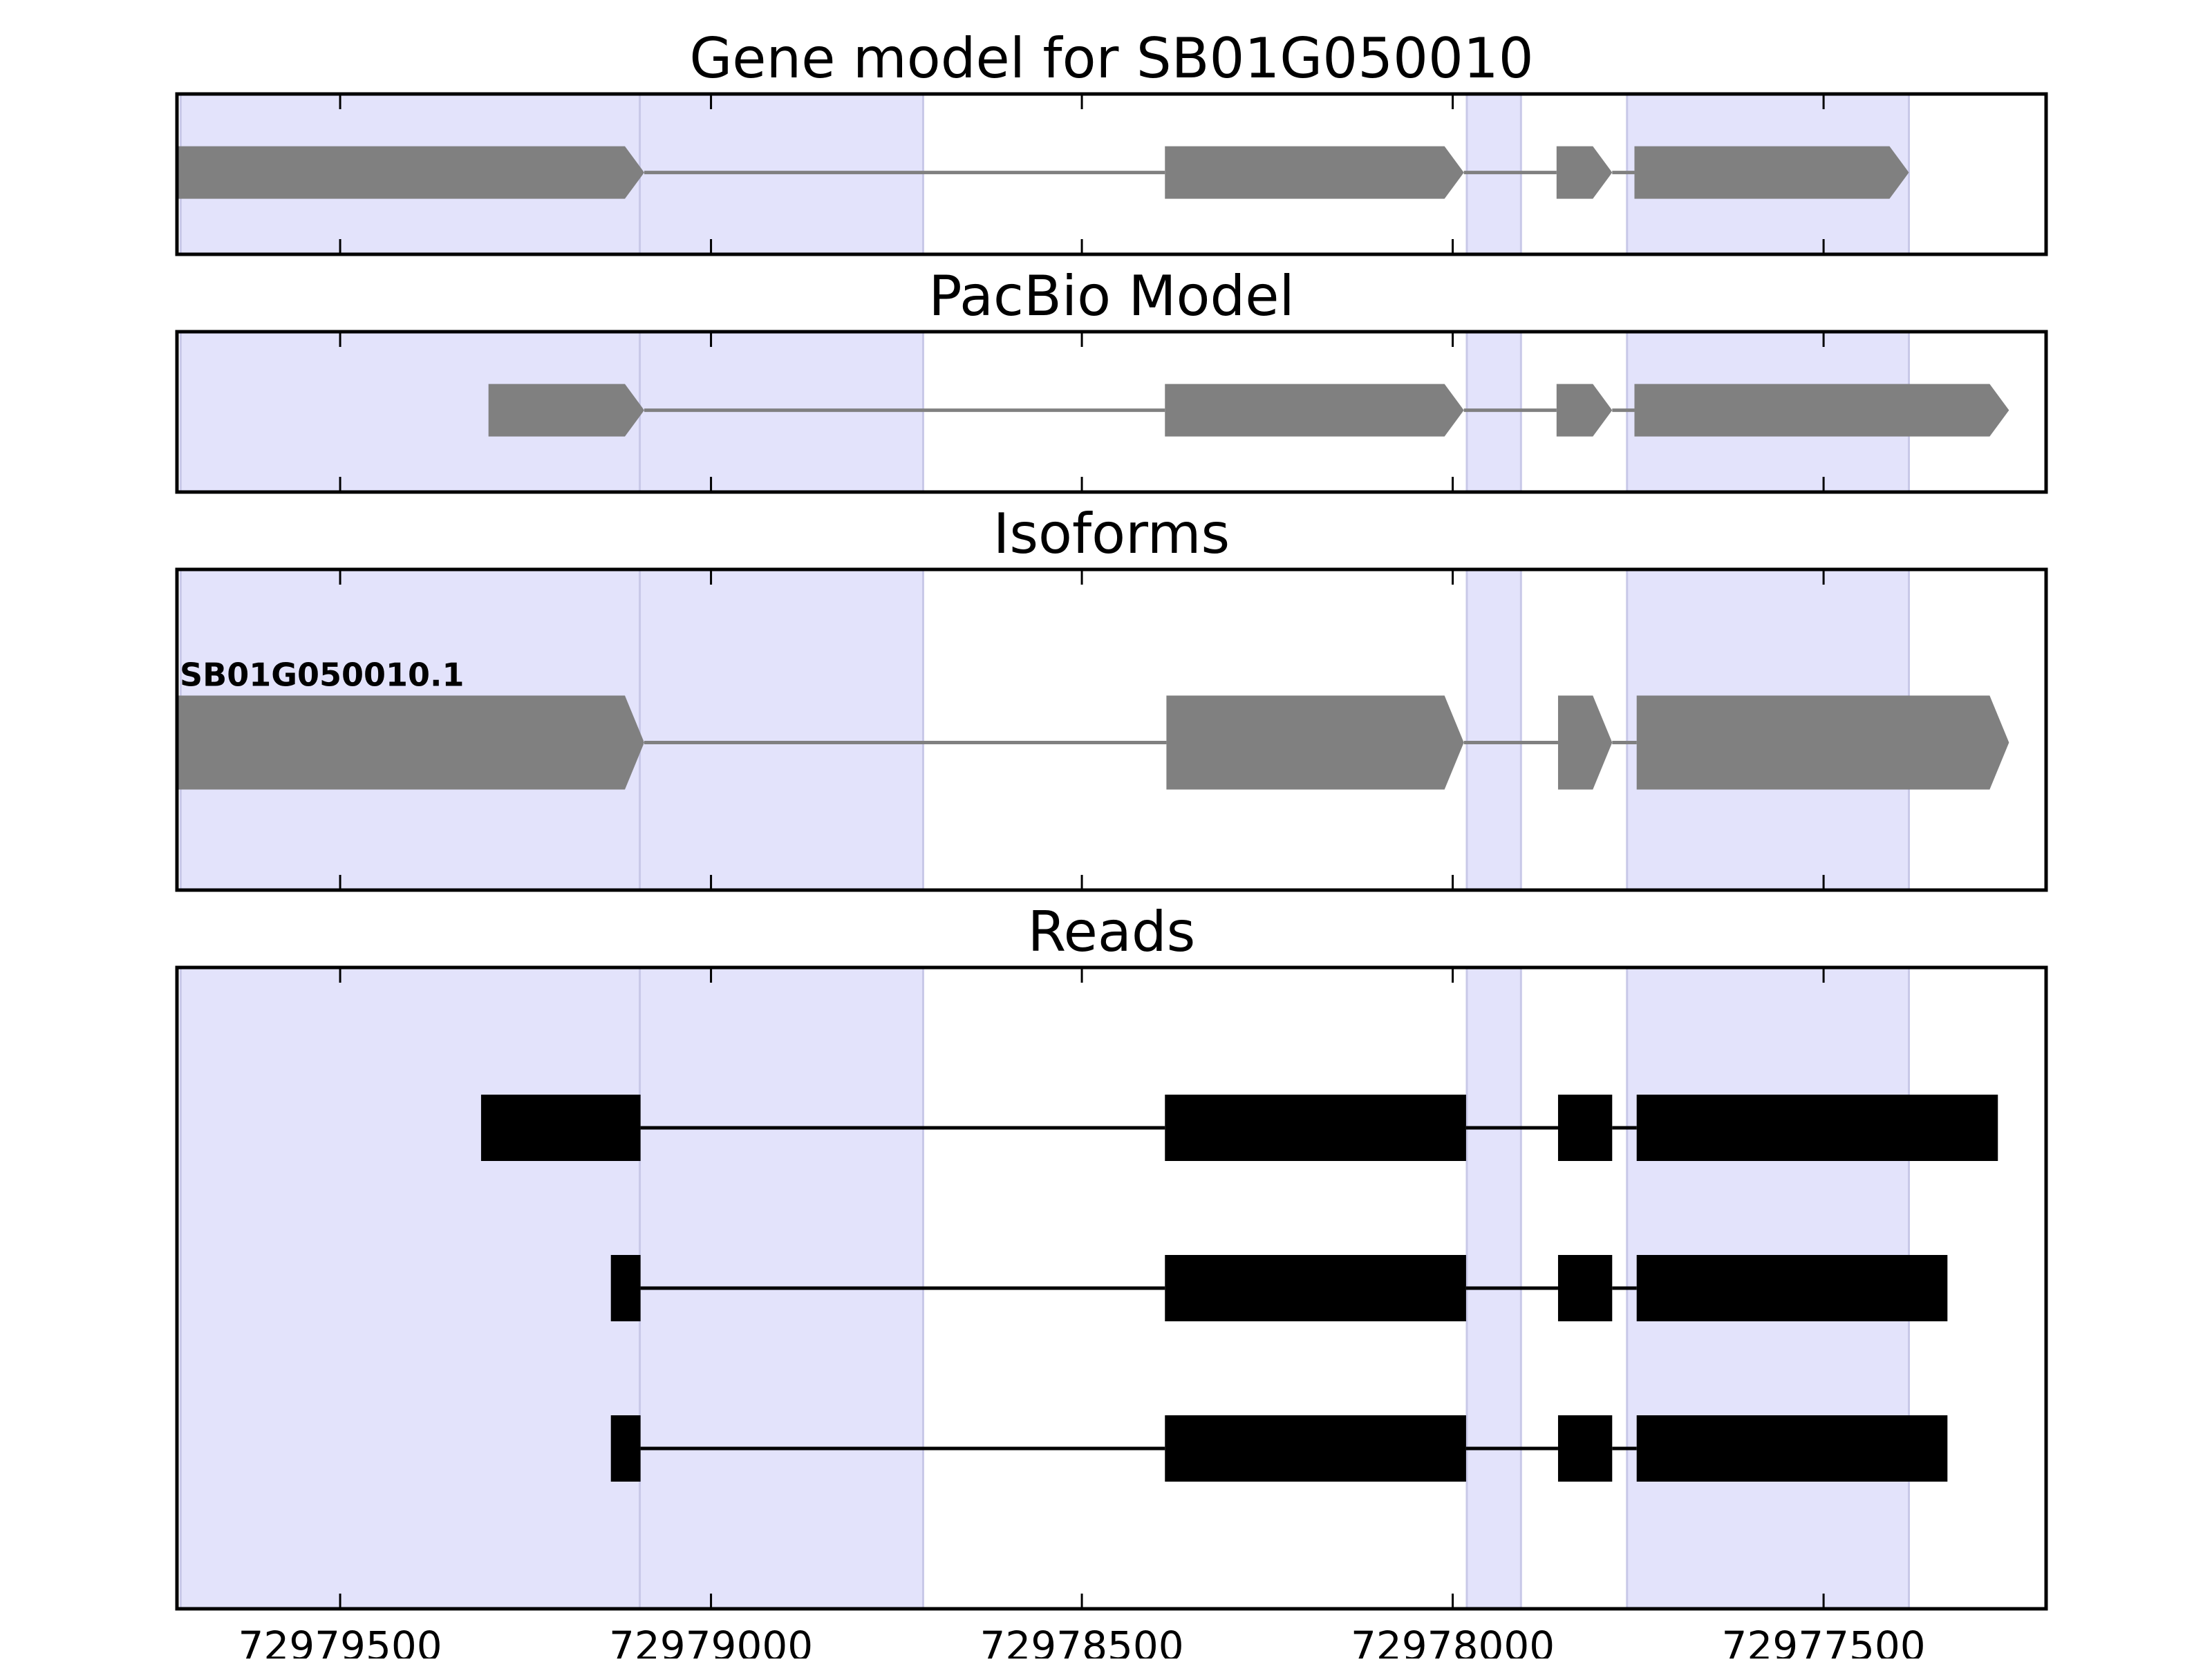 The image size is (2212, 1662). I want to click on panel-1: PacBio Model, so click(1111, 379).